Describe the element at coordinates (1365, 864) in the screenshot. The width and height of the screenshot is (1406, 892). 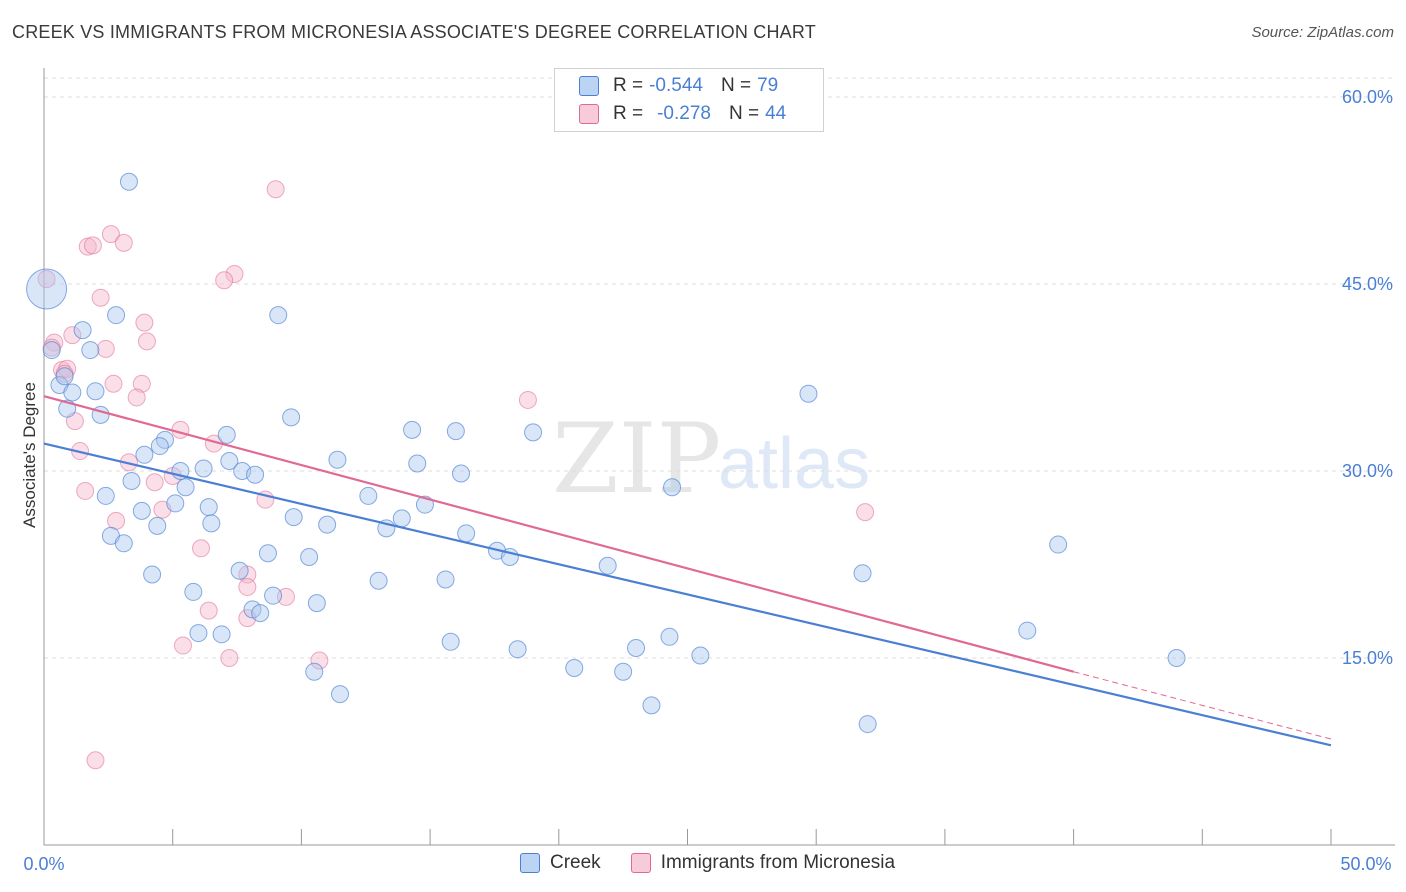
I see `x-tick-label: 50.0%` at that location.